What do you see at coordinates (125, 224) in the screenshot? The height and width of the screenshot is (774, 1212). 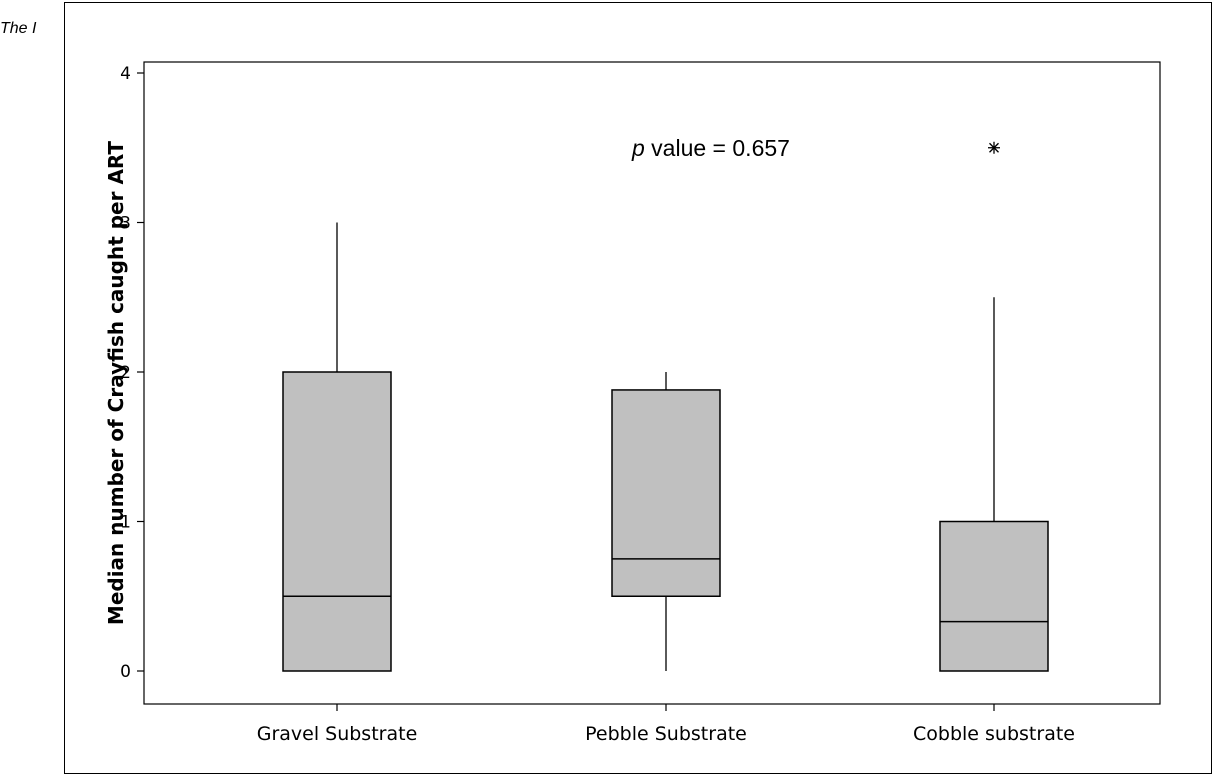 I see `y-tick-label: 3` at bounding box center [125, 224].